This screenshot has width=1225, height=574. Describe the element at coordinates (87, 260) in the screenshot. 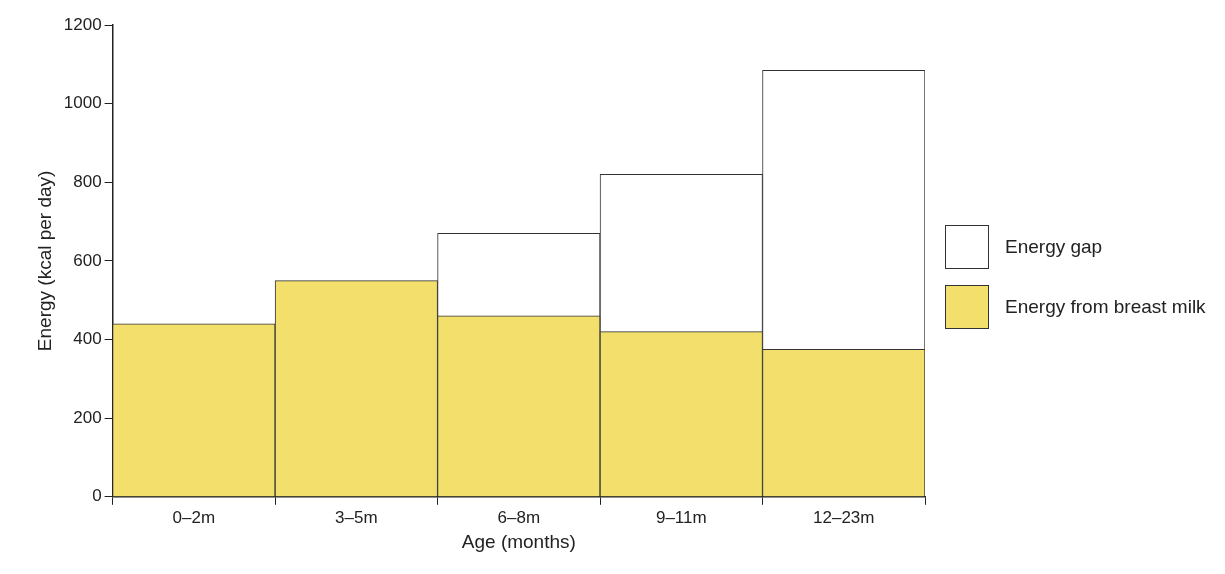

I see `y-tick-label: 600` at that location.